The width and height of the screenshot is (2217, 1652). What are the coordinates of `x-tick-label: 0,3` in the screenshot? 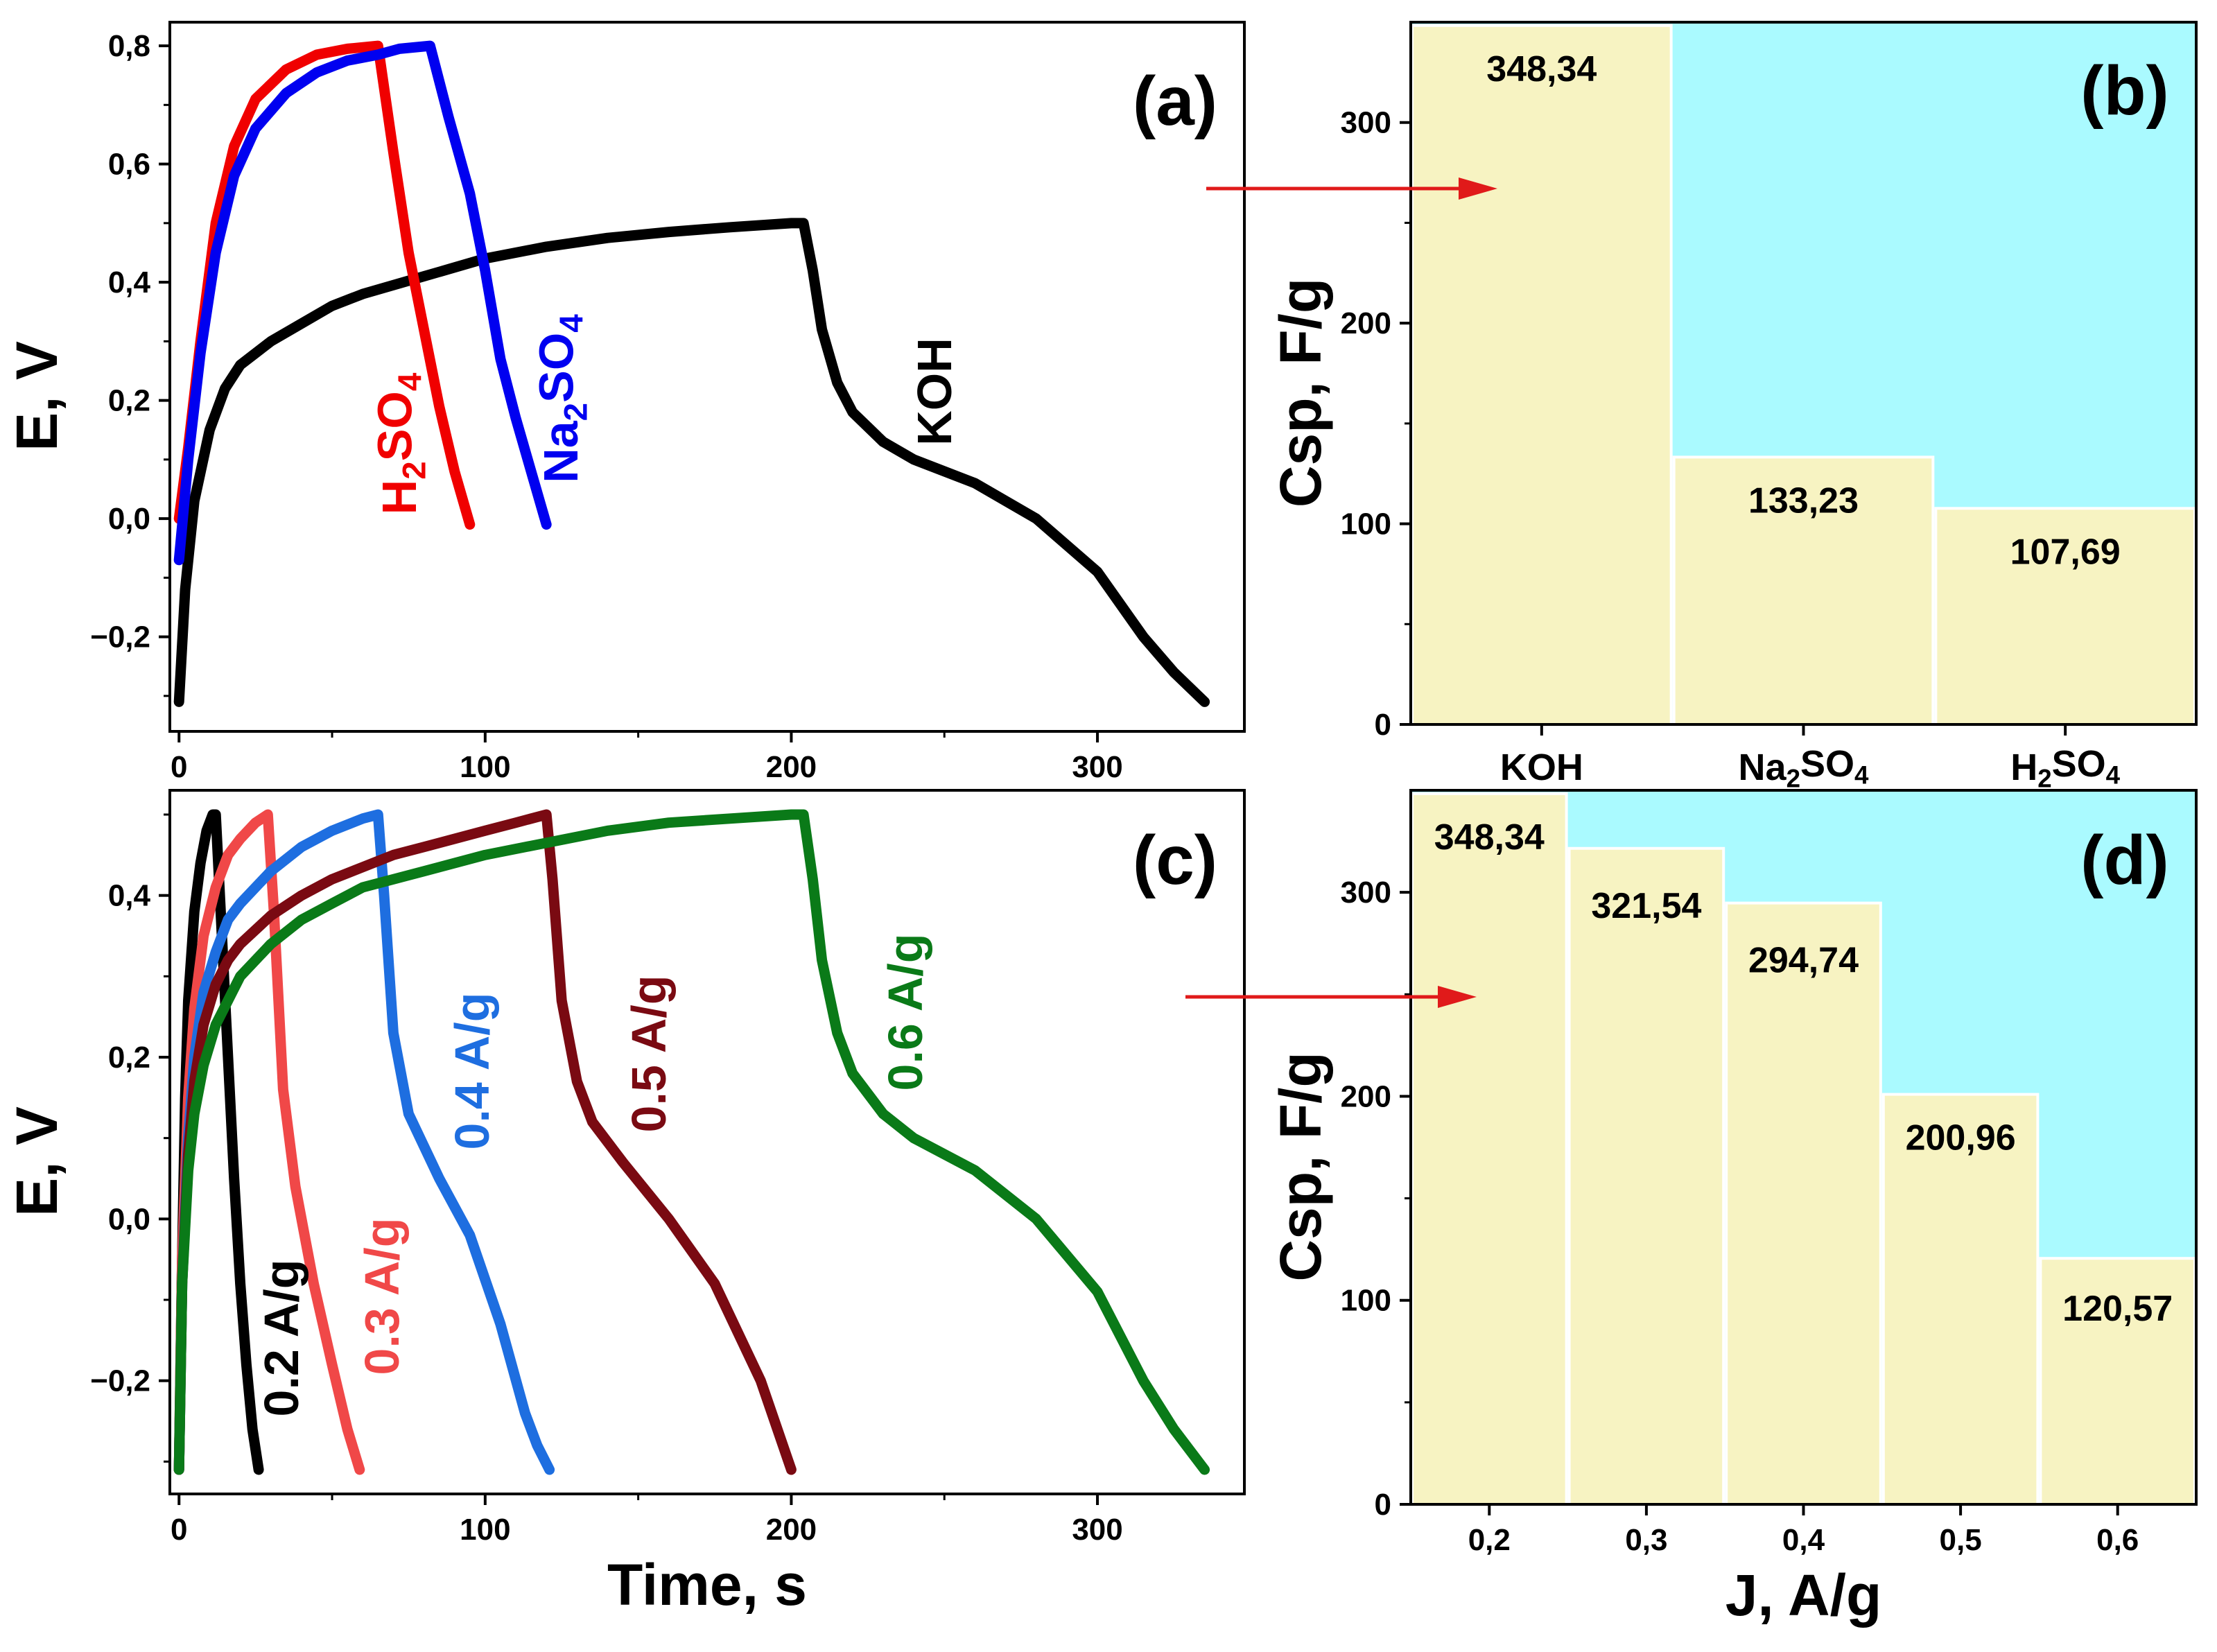 It's located at (1646, 1540).